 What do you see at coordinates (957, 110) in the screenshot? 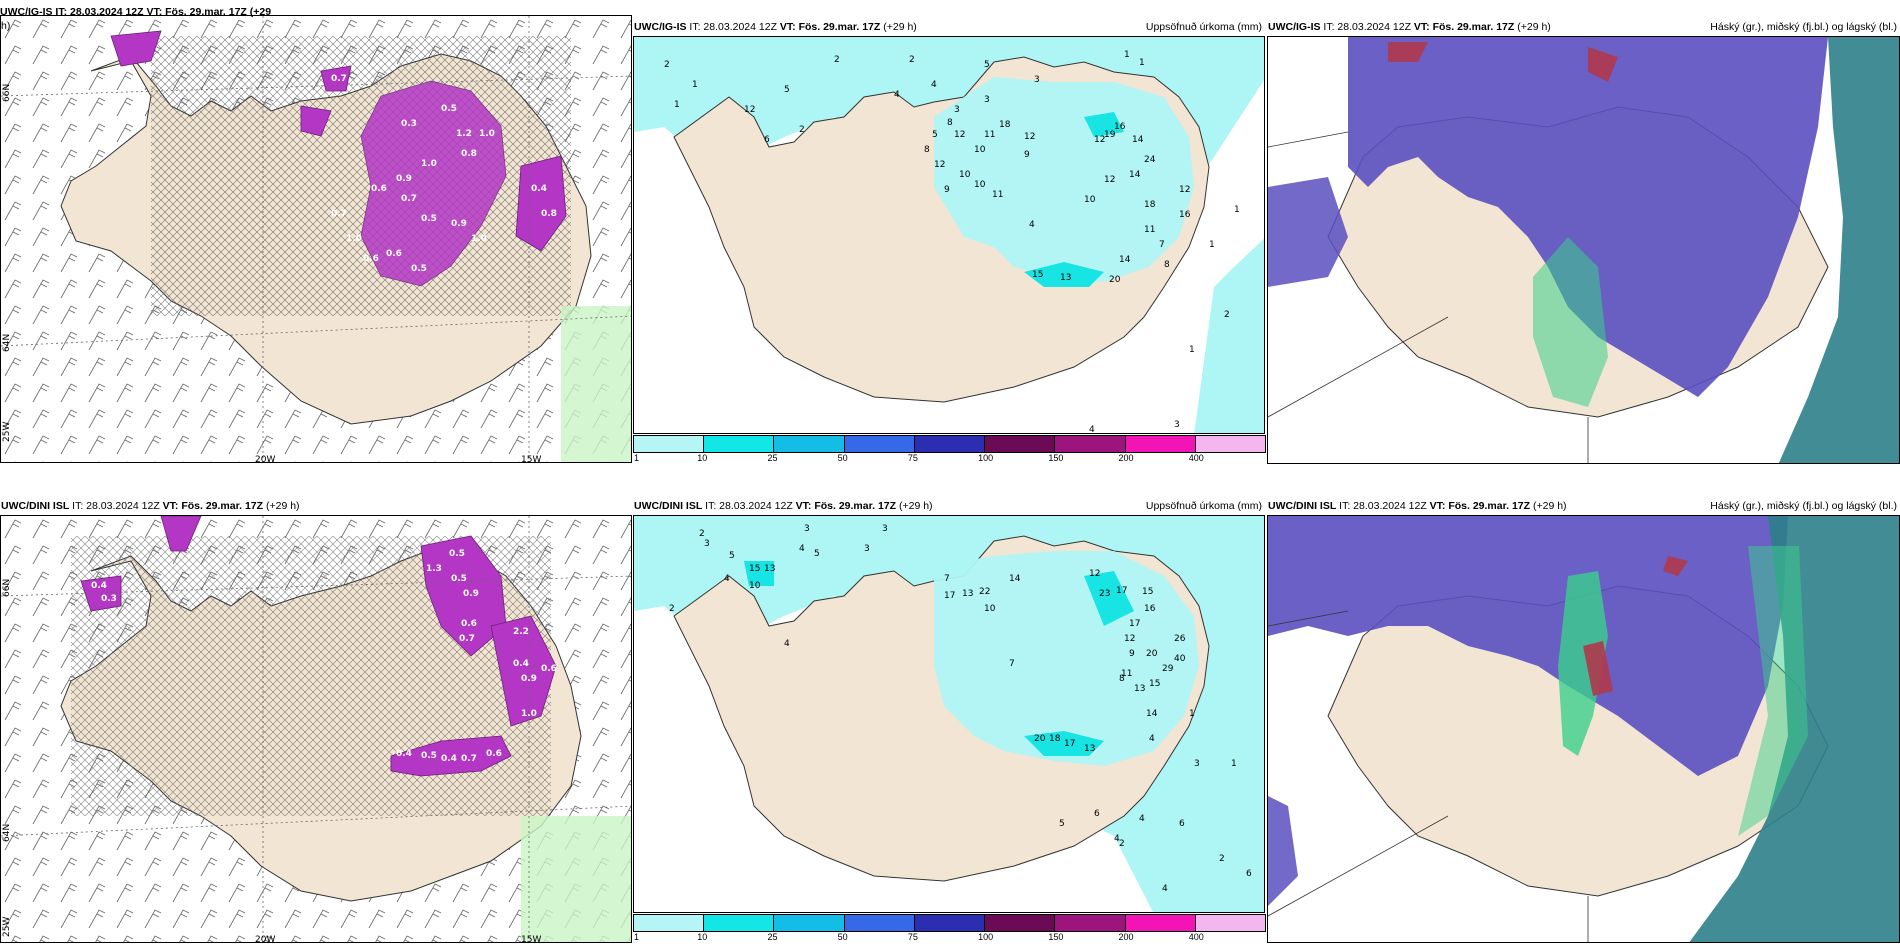
I see `svg-text: 3` at bounding box center [957, 110].